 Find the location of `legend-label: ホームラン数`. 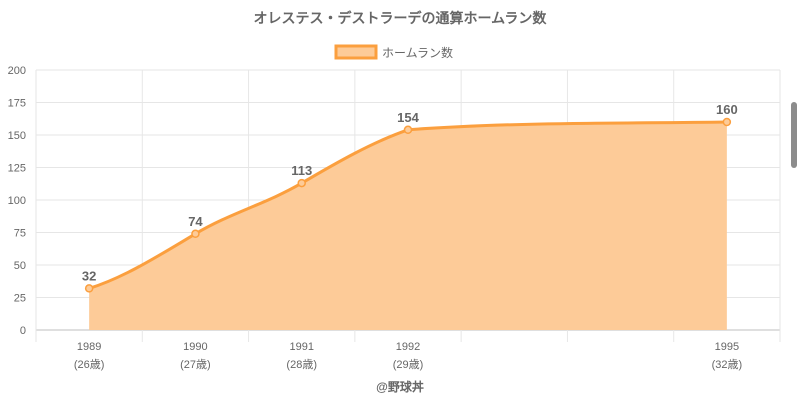

legend-label: ホームラン数 is located at coordinates (417, 52).